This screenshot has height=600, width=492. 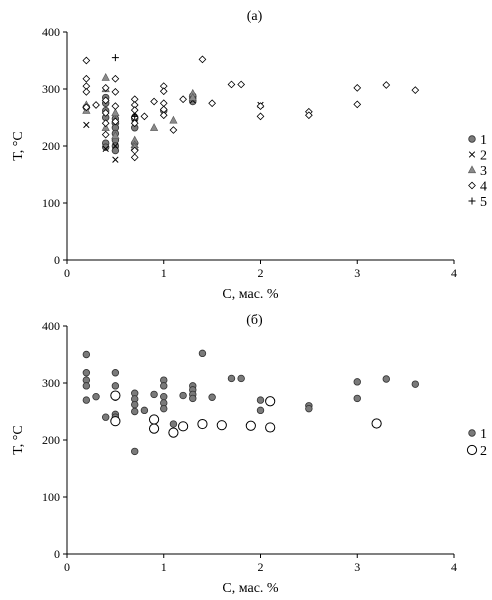 I want to click on x-tick-label: 3, so click(x=357, y=273).